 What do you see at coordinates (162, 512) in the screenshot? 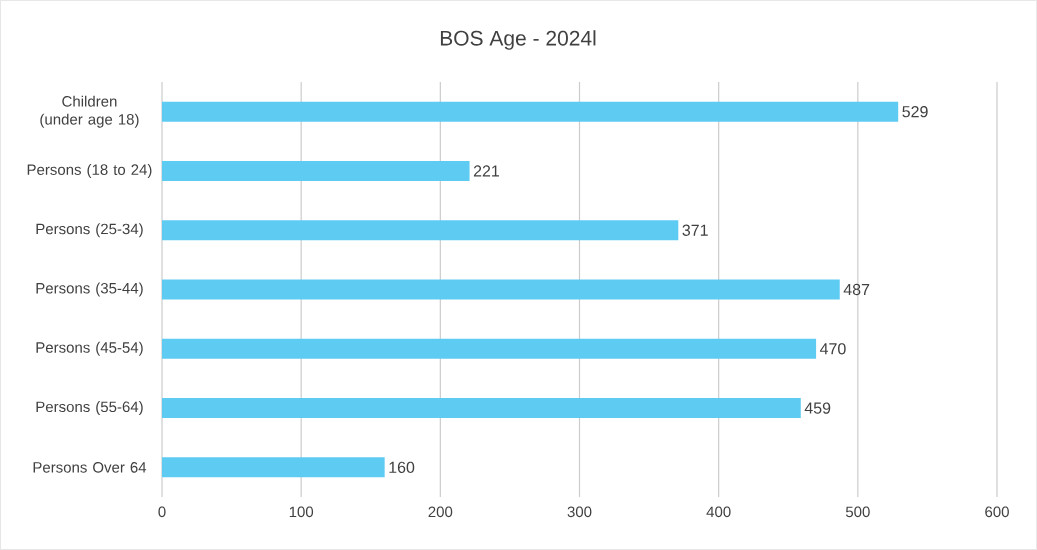
I see `x-tick-label: 0` at bounding box center [162, 512].